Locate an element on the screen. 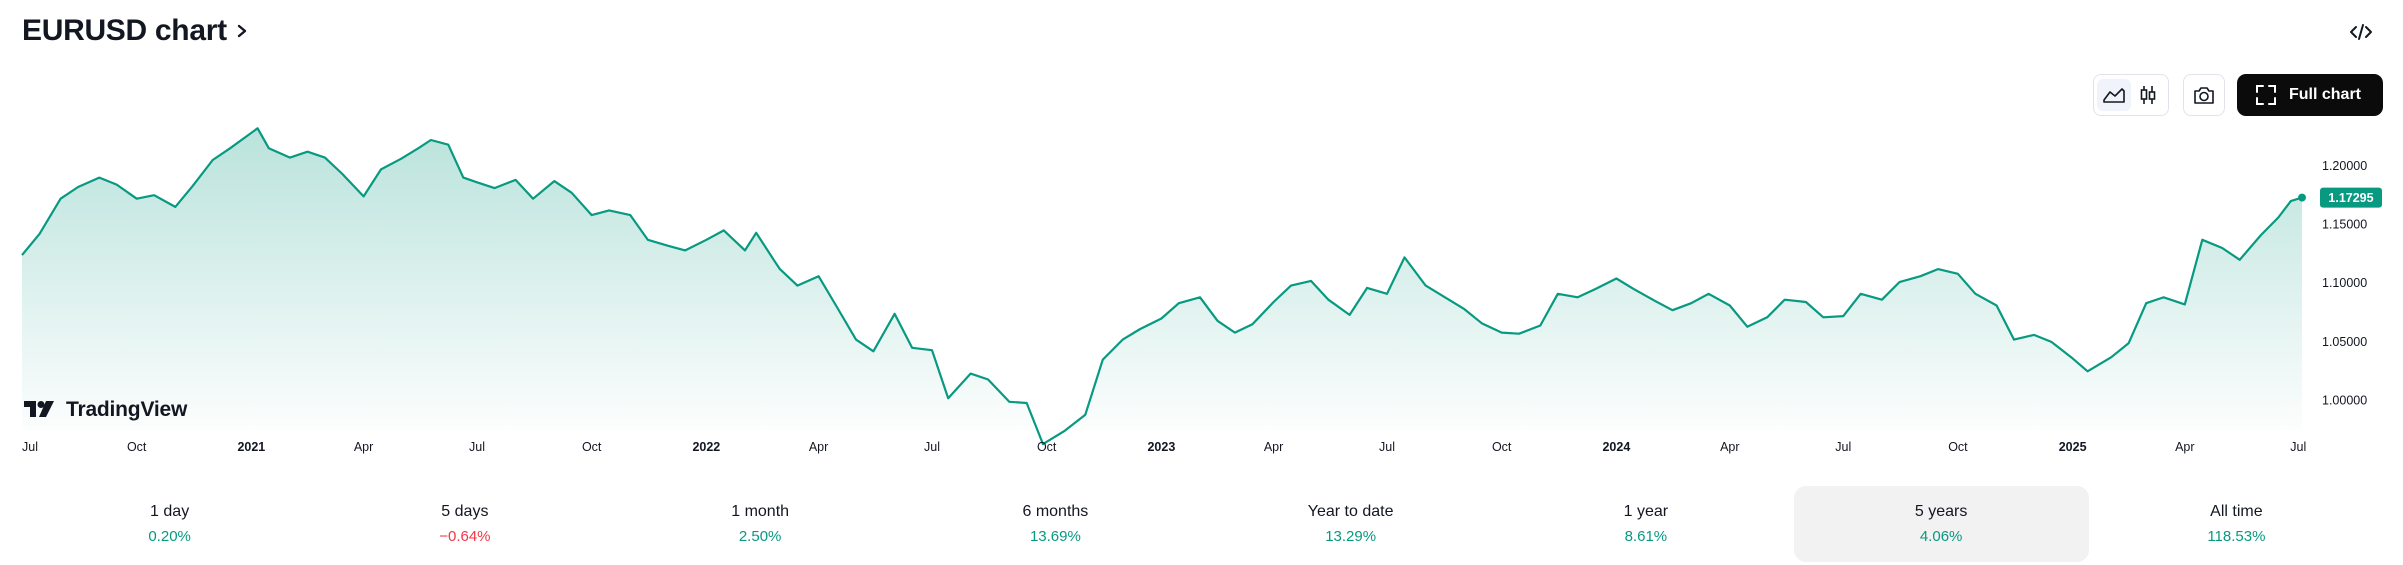  period-tab-1-month: 1 month 2.50% is located at coordinates (760, 524).